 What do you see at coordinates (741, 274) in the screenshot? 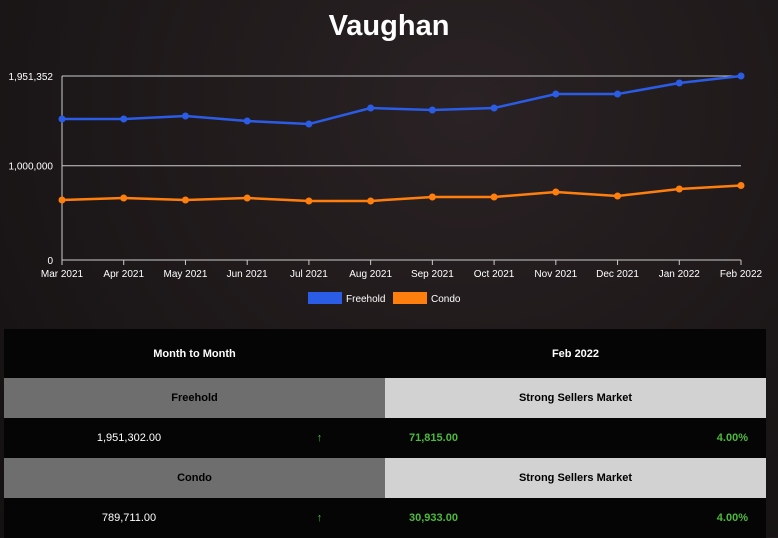
I see `x-tick-label: Feb 2022` at bounding box center [741, 274].